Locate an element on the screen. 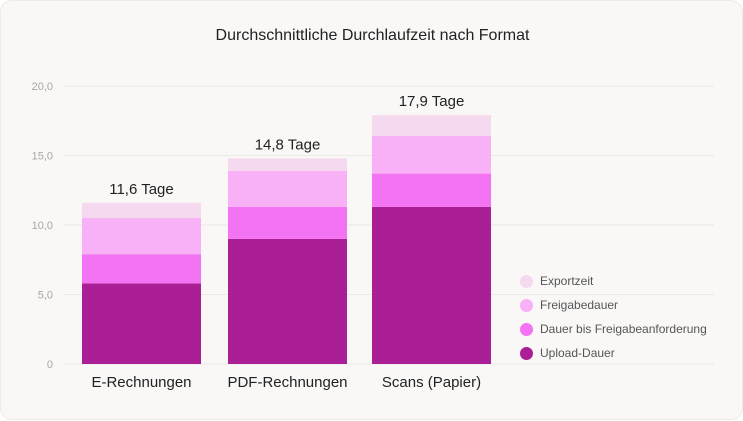 This screenshot has width=743, height=421. bar-total-label: 14,8 Tage is located at coordinates (288, 144).